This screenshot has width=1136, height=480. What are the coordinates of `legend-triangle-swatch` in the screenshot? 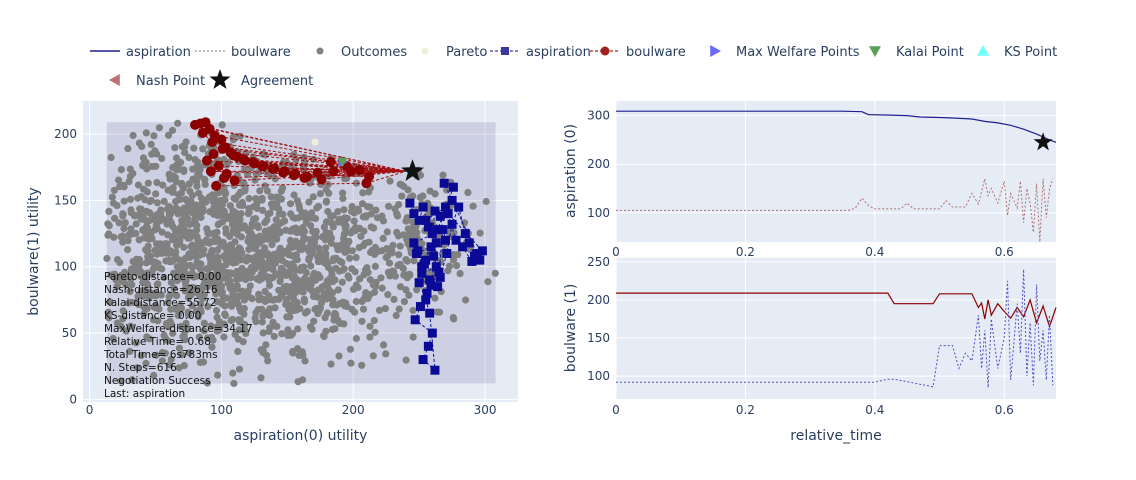 It's located at (114, 80).